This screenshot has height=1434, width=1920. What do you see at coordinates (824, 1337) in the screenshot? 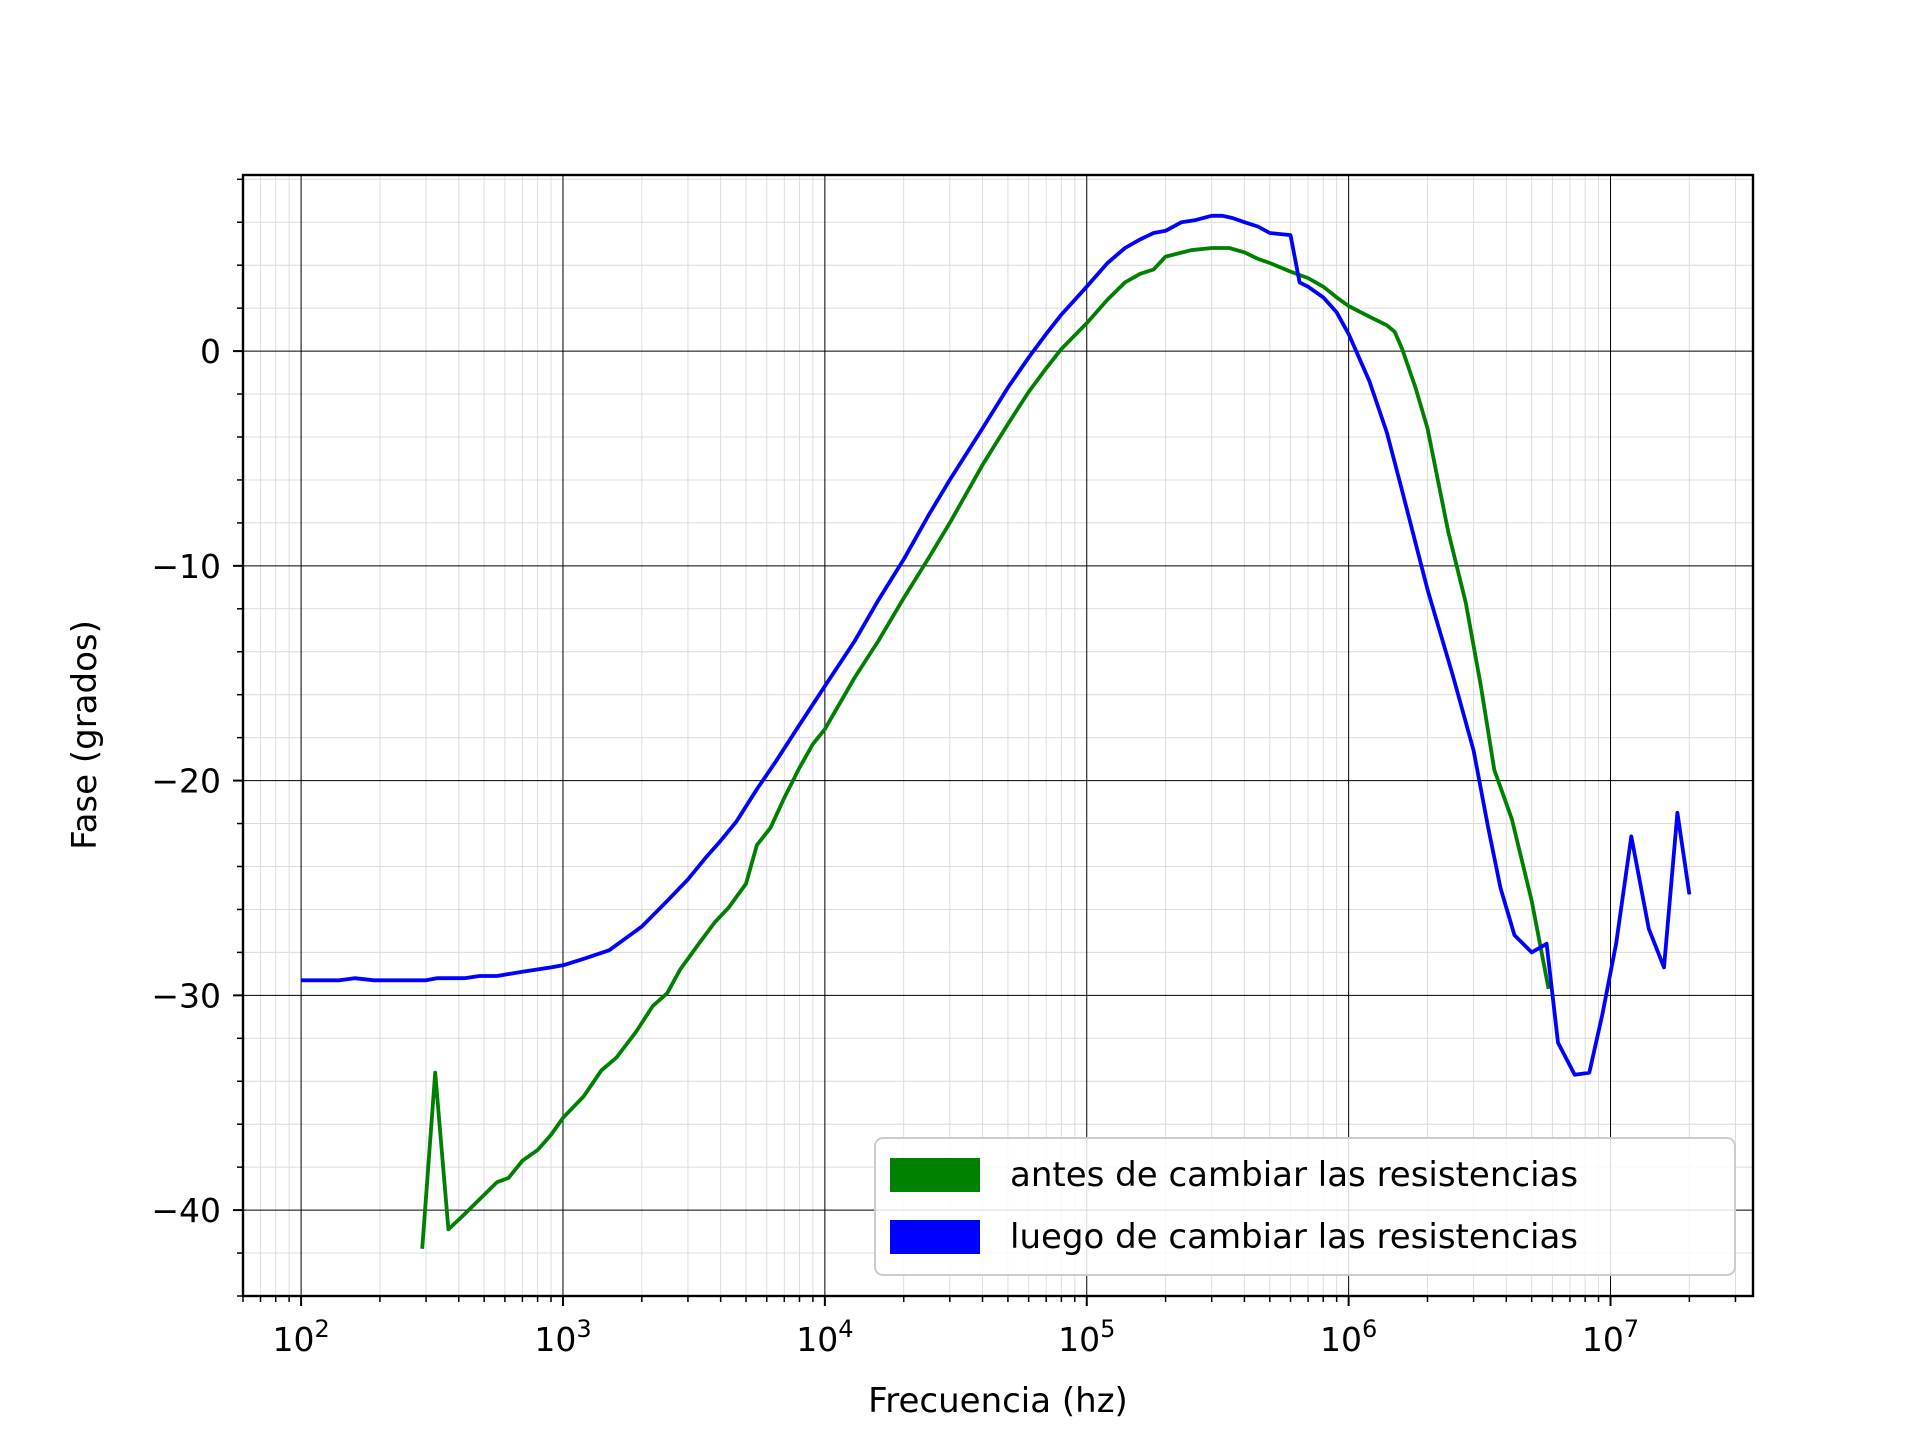
I see `x-tick-label: 10⁴` at bounding box center [824, 1337].